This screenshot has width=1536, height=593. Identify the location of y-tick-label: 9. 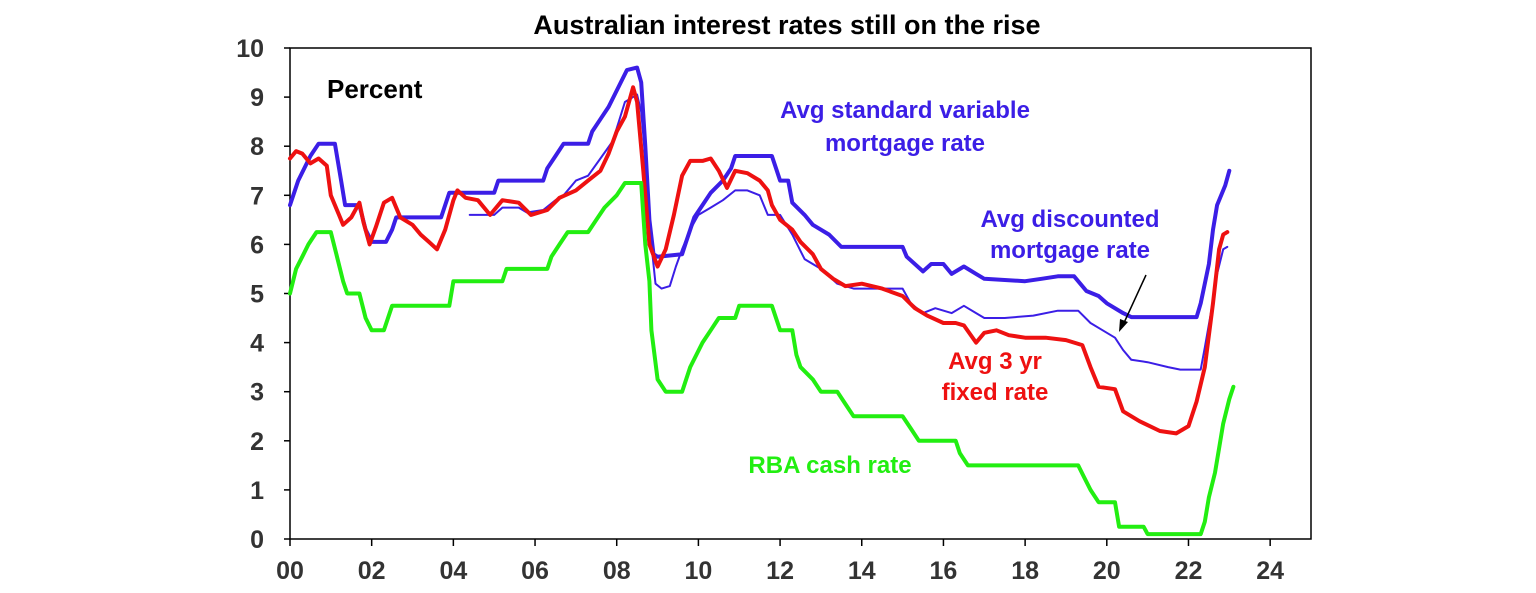
(257, 98).